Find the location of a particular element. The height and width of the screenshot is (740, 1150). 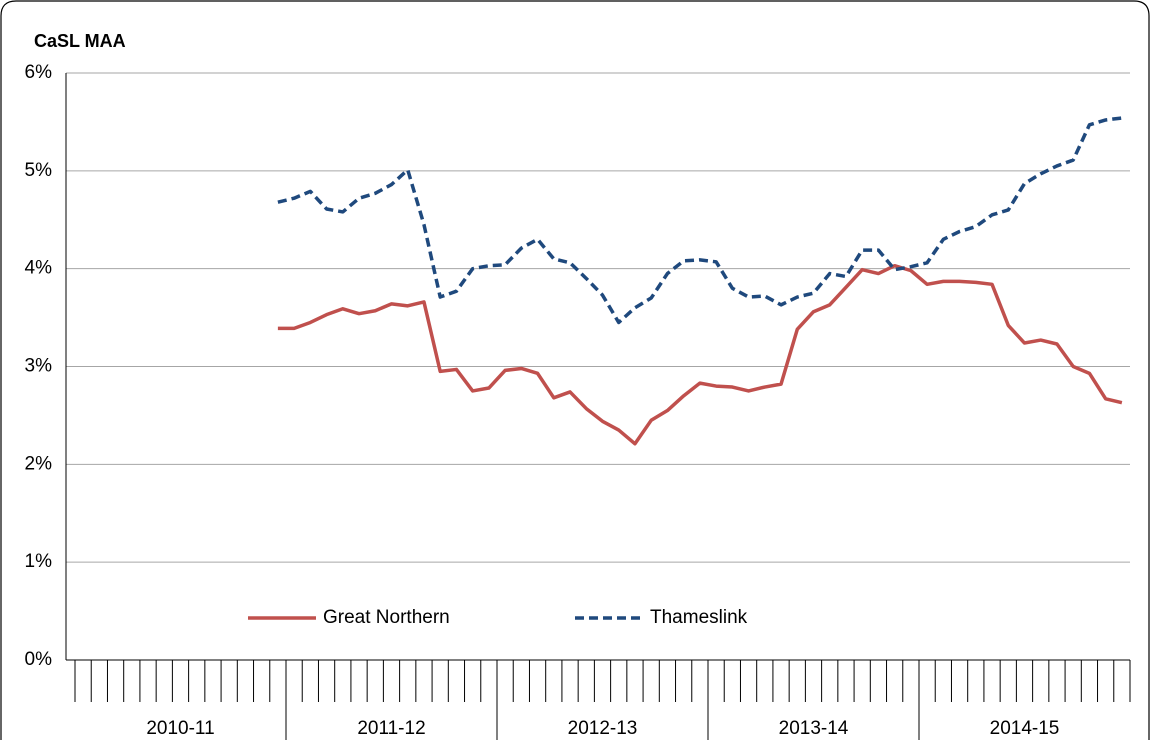

y-tick-label: 3% is located at coordinates (39, 366).